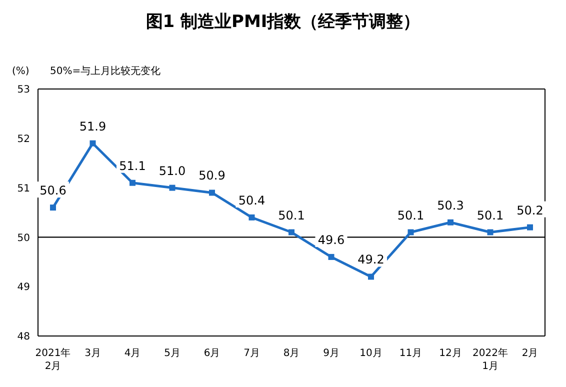 The width and height of the screenshot is (566, 387). What do you see at coordinates (53, 359) in the screenshot?
I see `x-tick-label: 2021年 2月` at bounding box center [53, 359].